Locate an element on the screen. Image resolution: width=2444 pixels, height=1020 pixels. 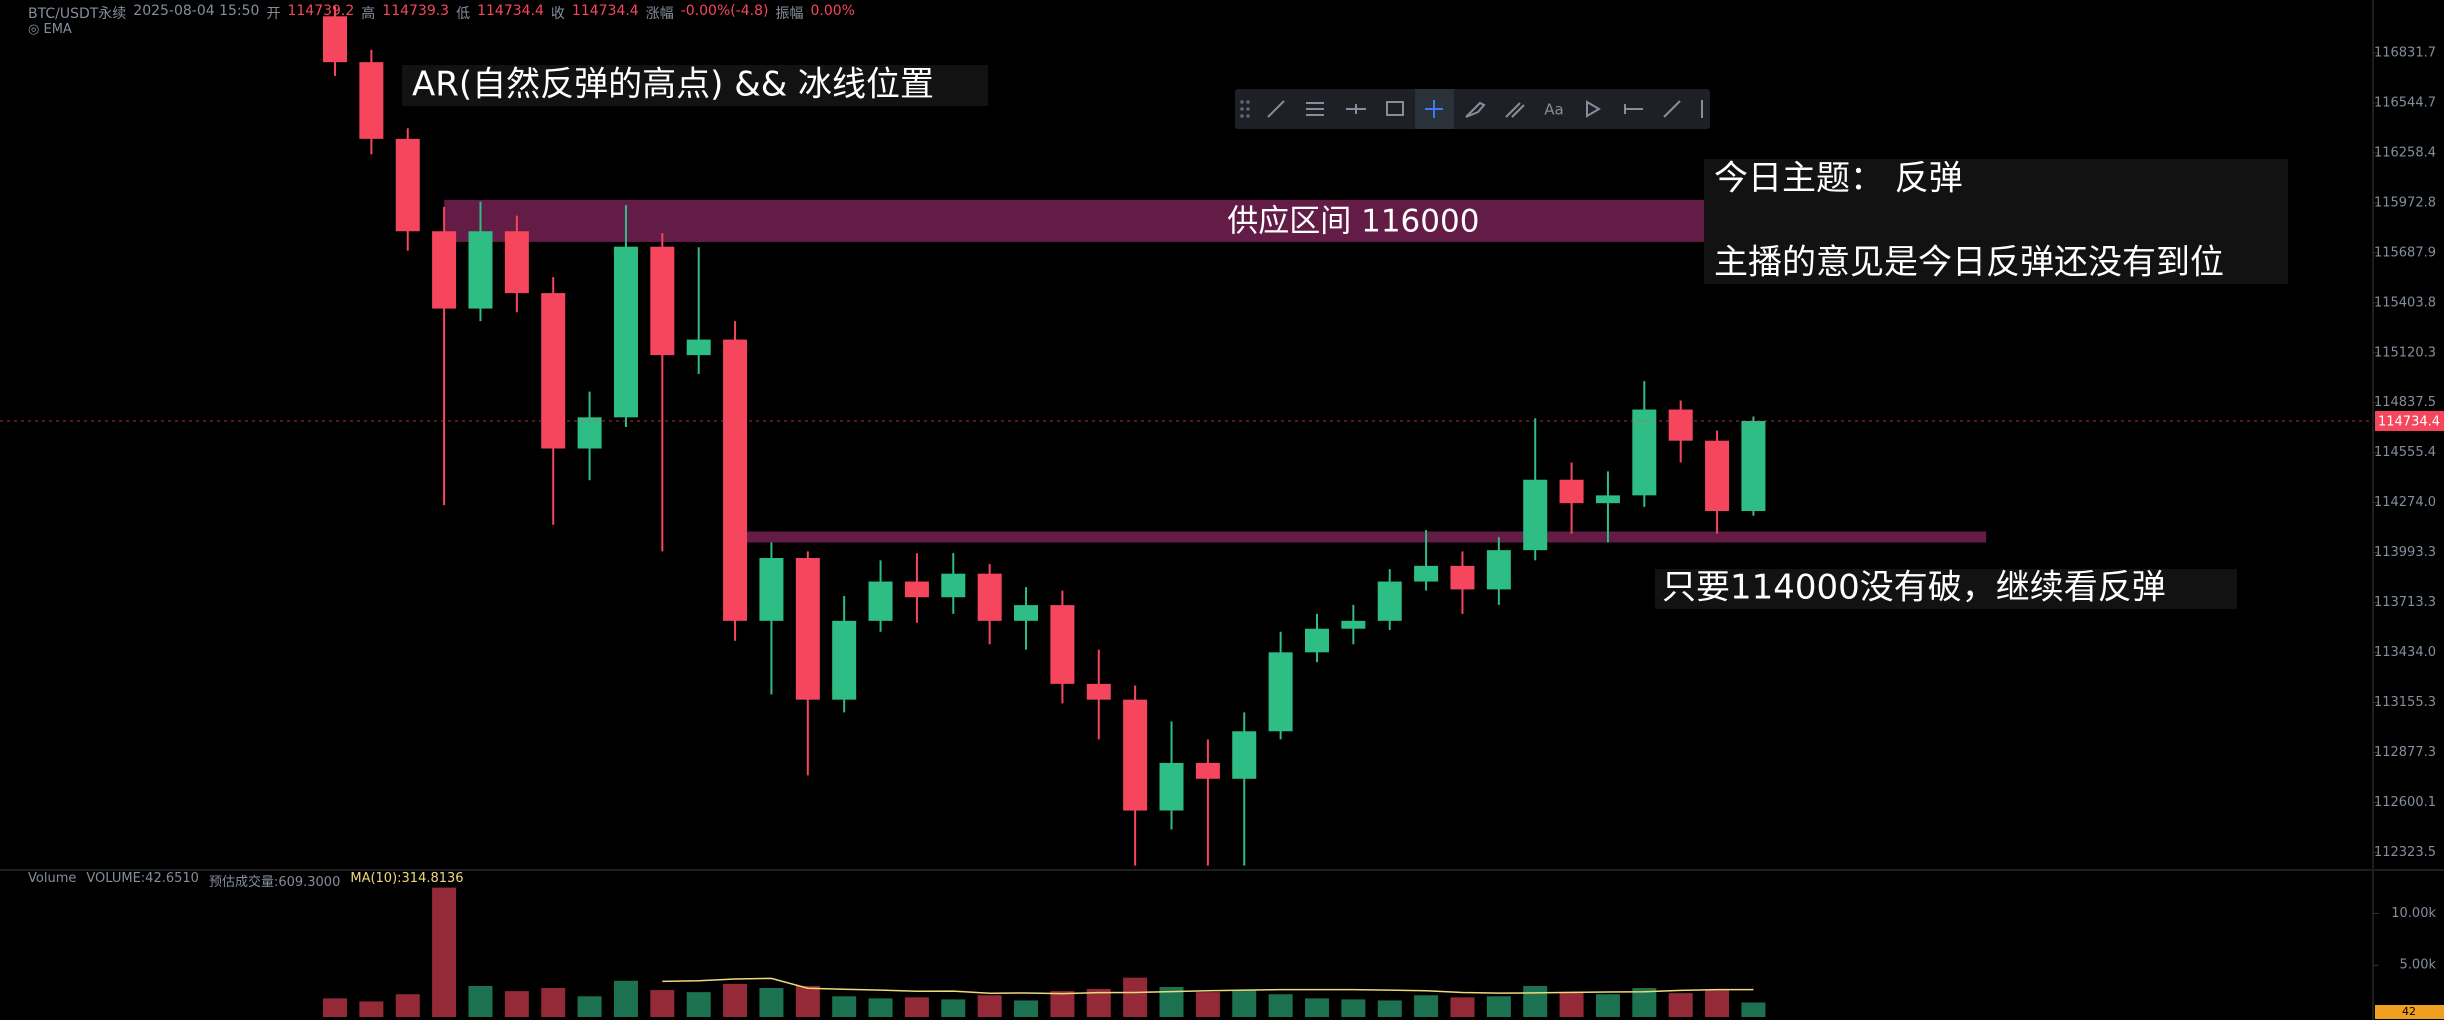
volume-legend-item: Volume is located at coordinates (52, 878).